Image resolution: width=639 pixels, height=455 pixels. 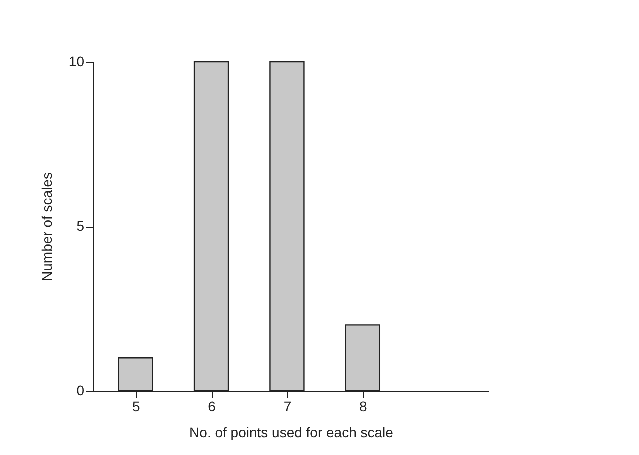 What do you see at coordinates (80, 390) in the screenshot?
I see `y-tick-label: 0` at bounding box center [80, 390].